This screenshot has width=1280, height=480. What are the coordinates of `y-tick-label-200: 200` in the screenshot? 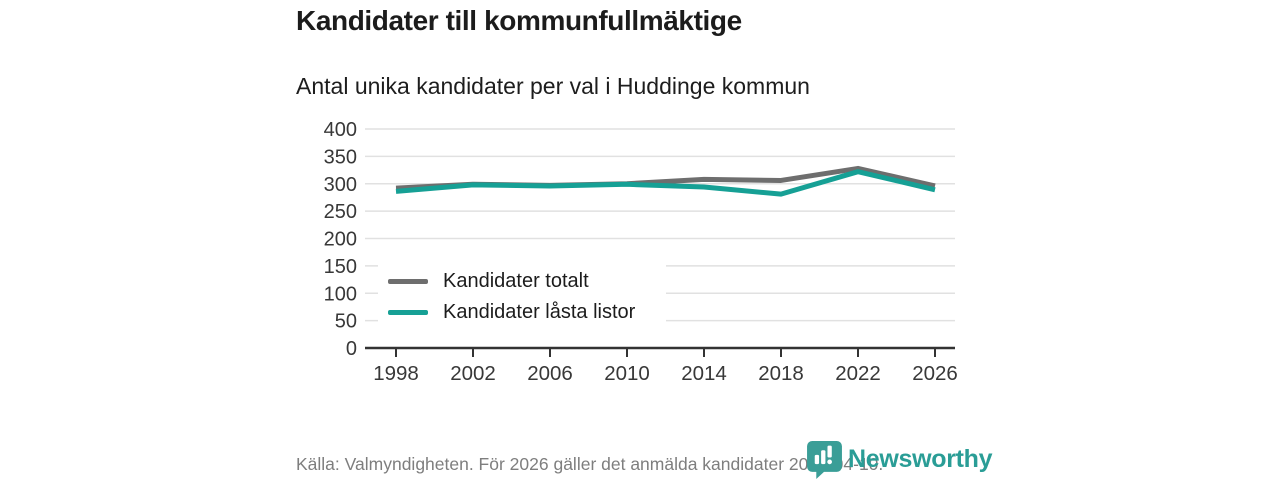 It's located at (340, 240).